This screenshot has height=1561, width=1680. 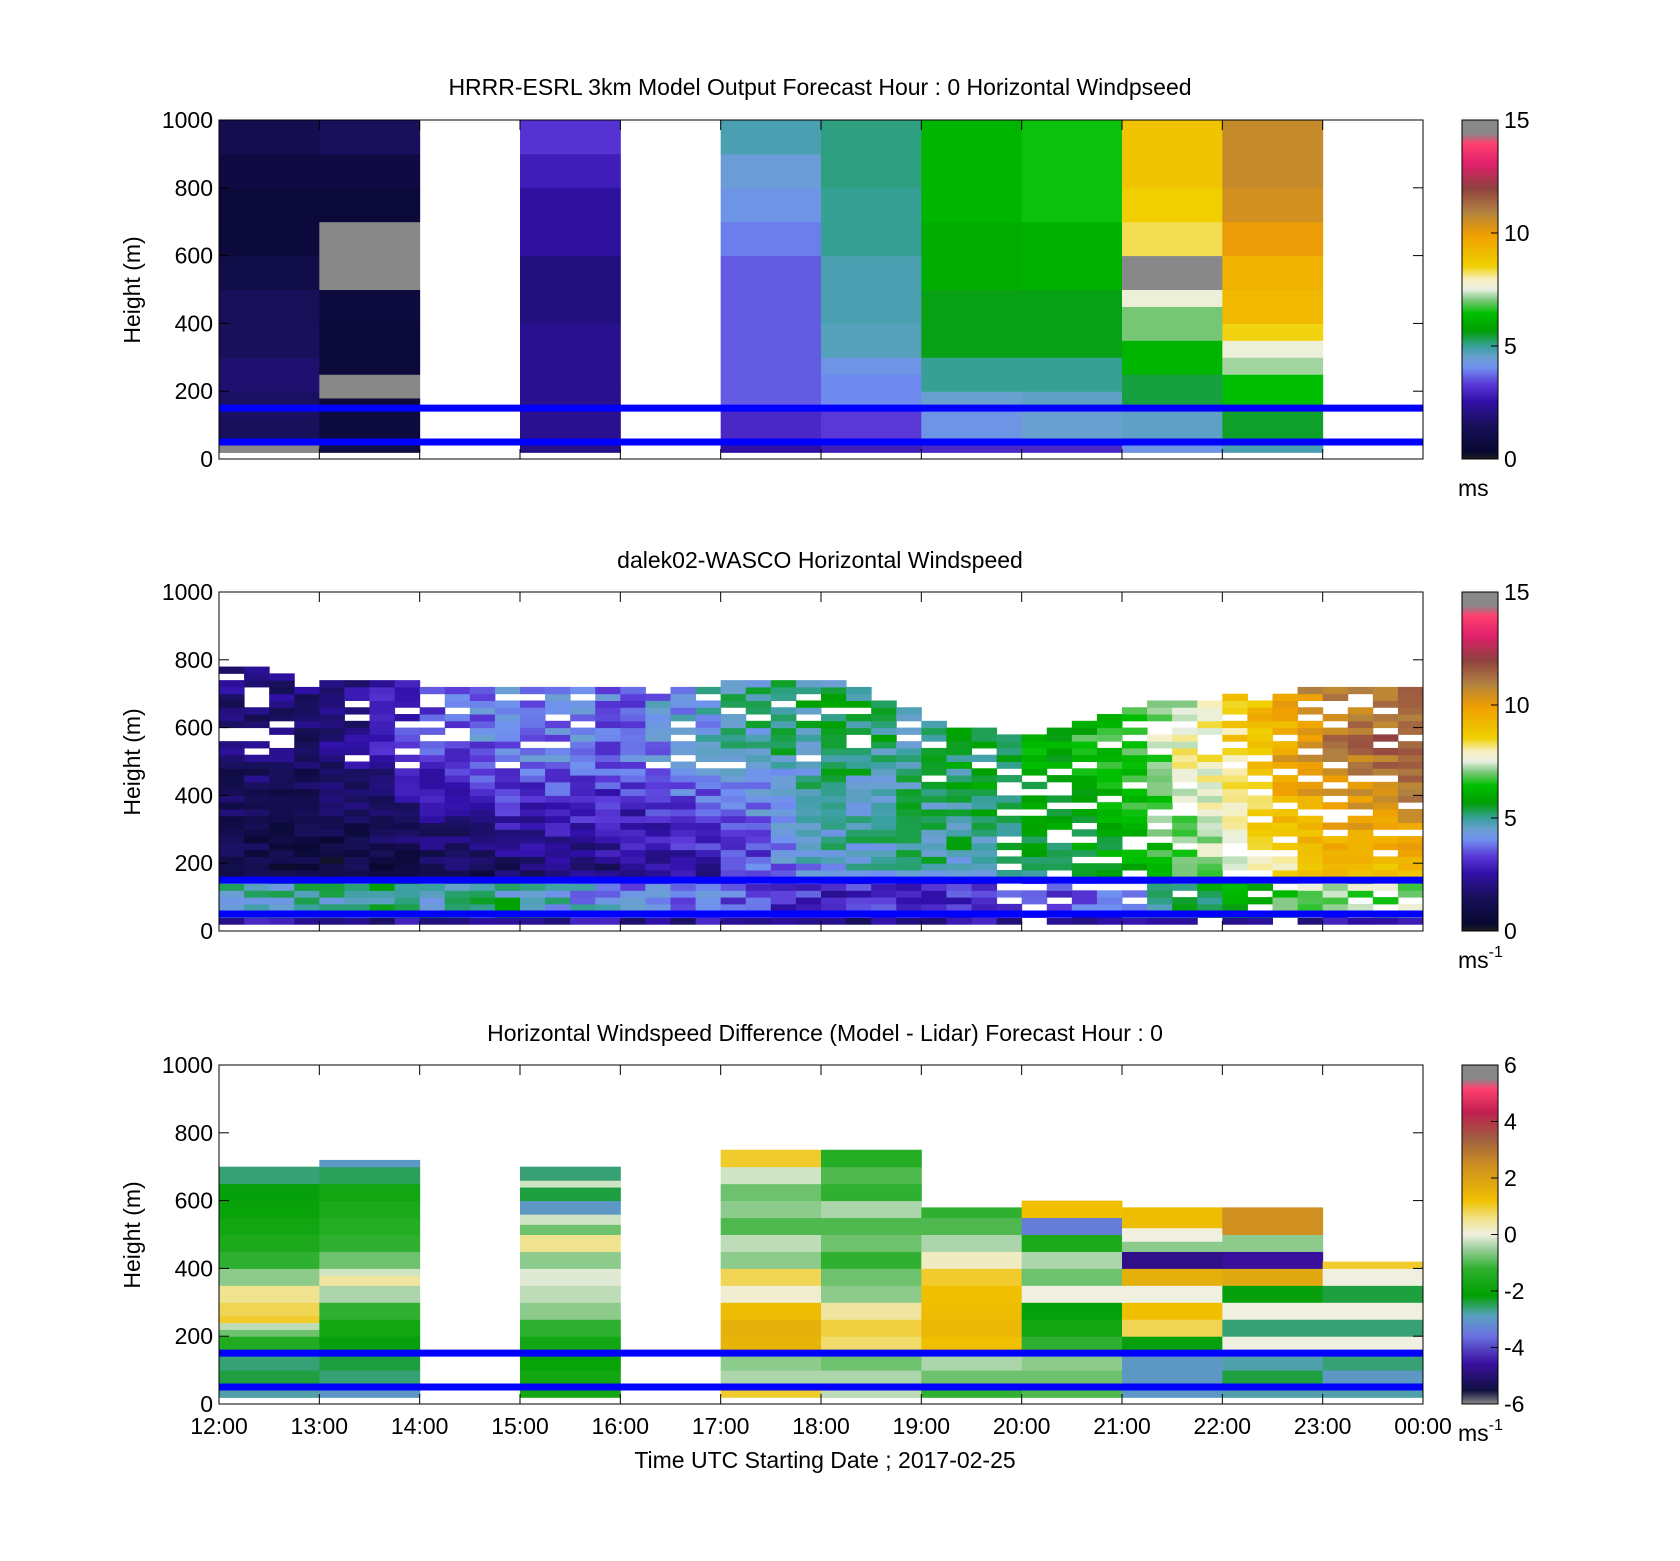 I want to click on colorbar-tick-label: 0, so click(x=1510, y=459).